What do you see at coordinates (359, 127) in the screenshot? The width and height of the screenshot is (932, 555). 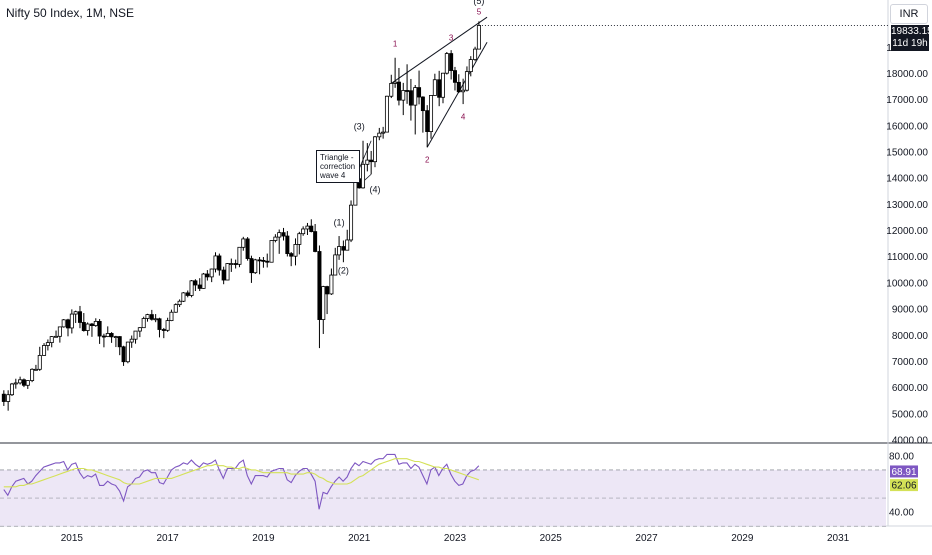 I see `wave-label-major: (3)` at bounding box center [359, 127].